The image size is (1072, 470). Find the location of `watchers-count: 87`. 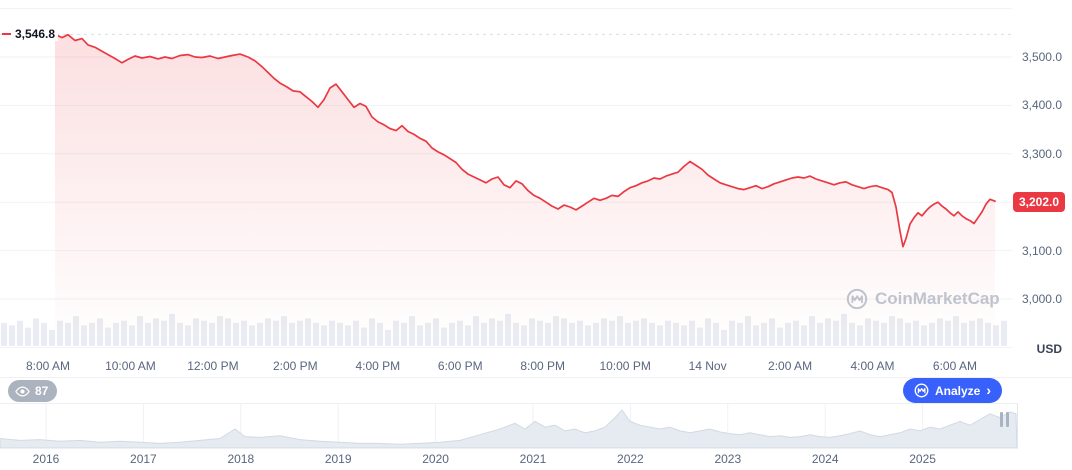

watchers-count: 87 is located at coordinates (42, 391).